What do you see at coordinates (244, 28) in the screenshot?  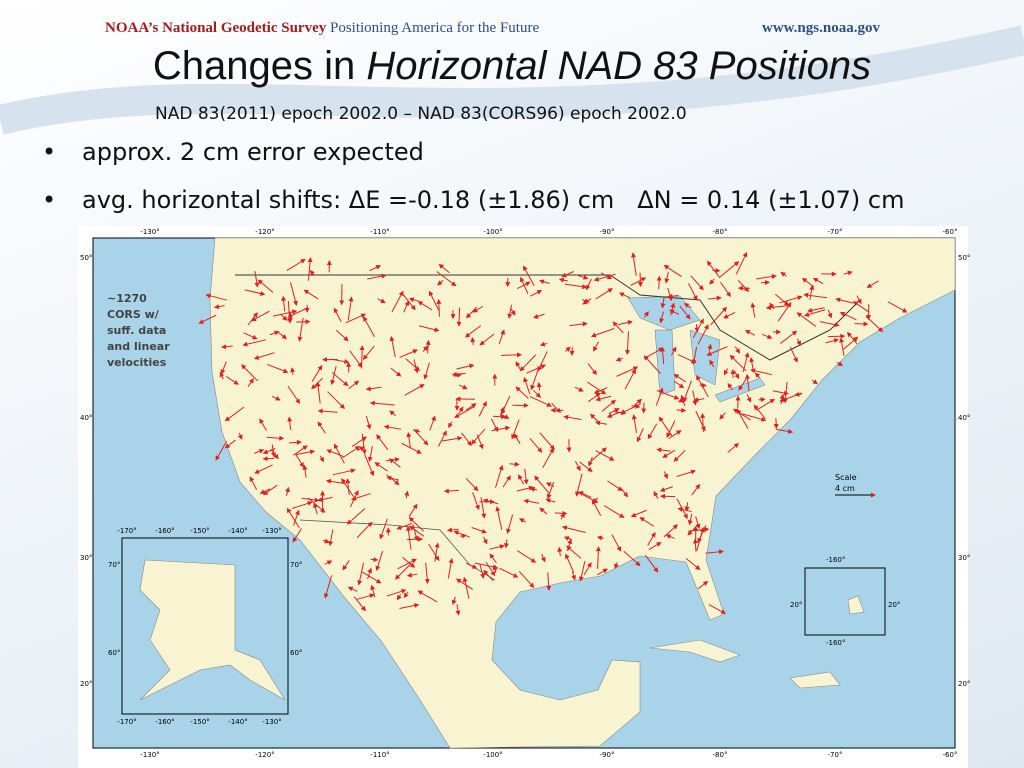 I see `org-name: National Geodetic Survey` at bounding box center [244, 28].